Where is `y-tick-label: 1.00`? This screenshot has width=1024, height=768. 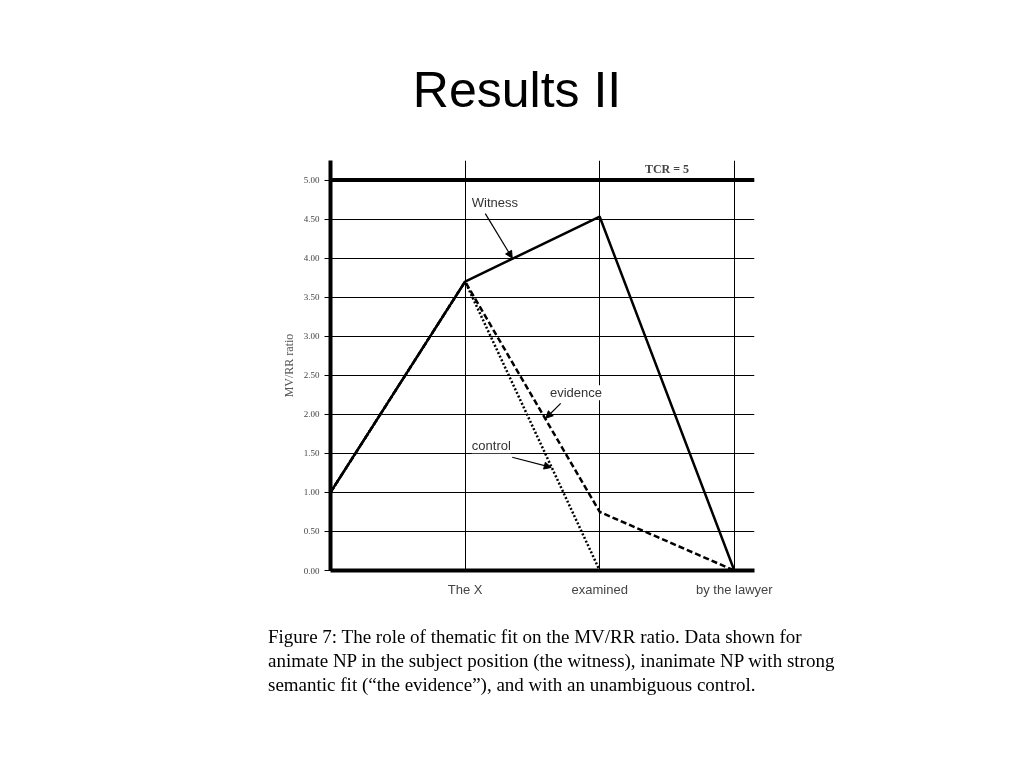
y-tick-label: 1.00 is located at coordinates (311, 492).